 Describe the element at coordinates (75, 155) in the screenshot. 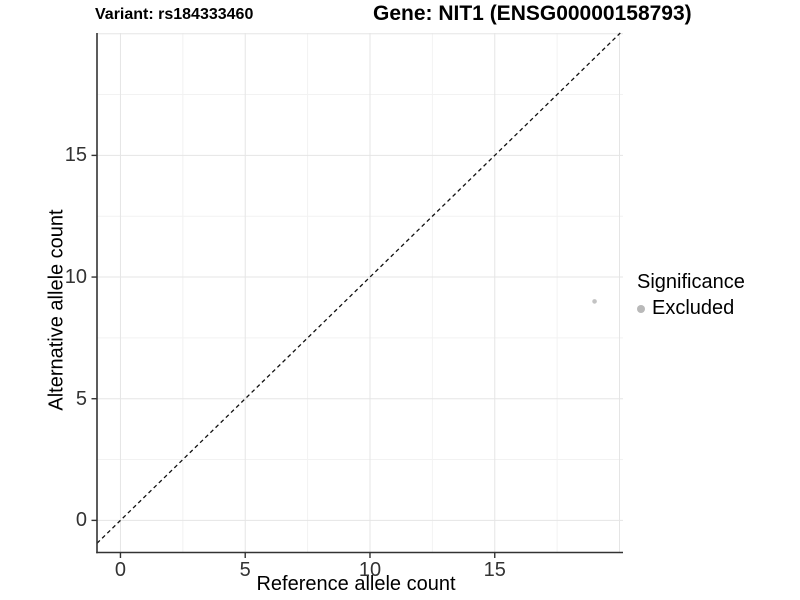

I see `y-tick-label-15: 15` at that location.